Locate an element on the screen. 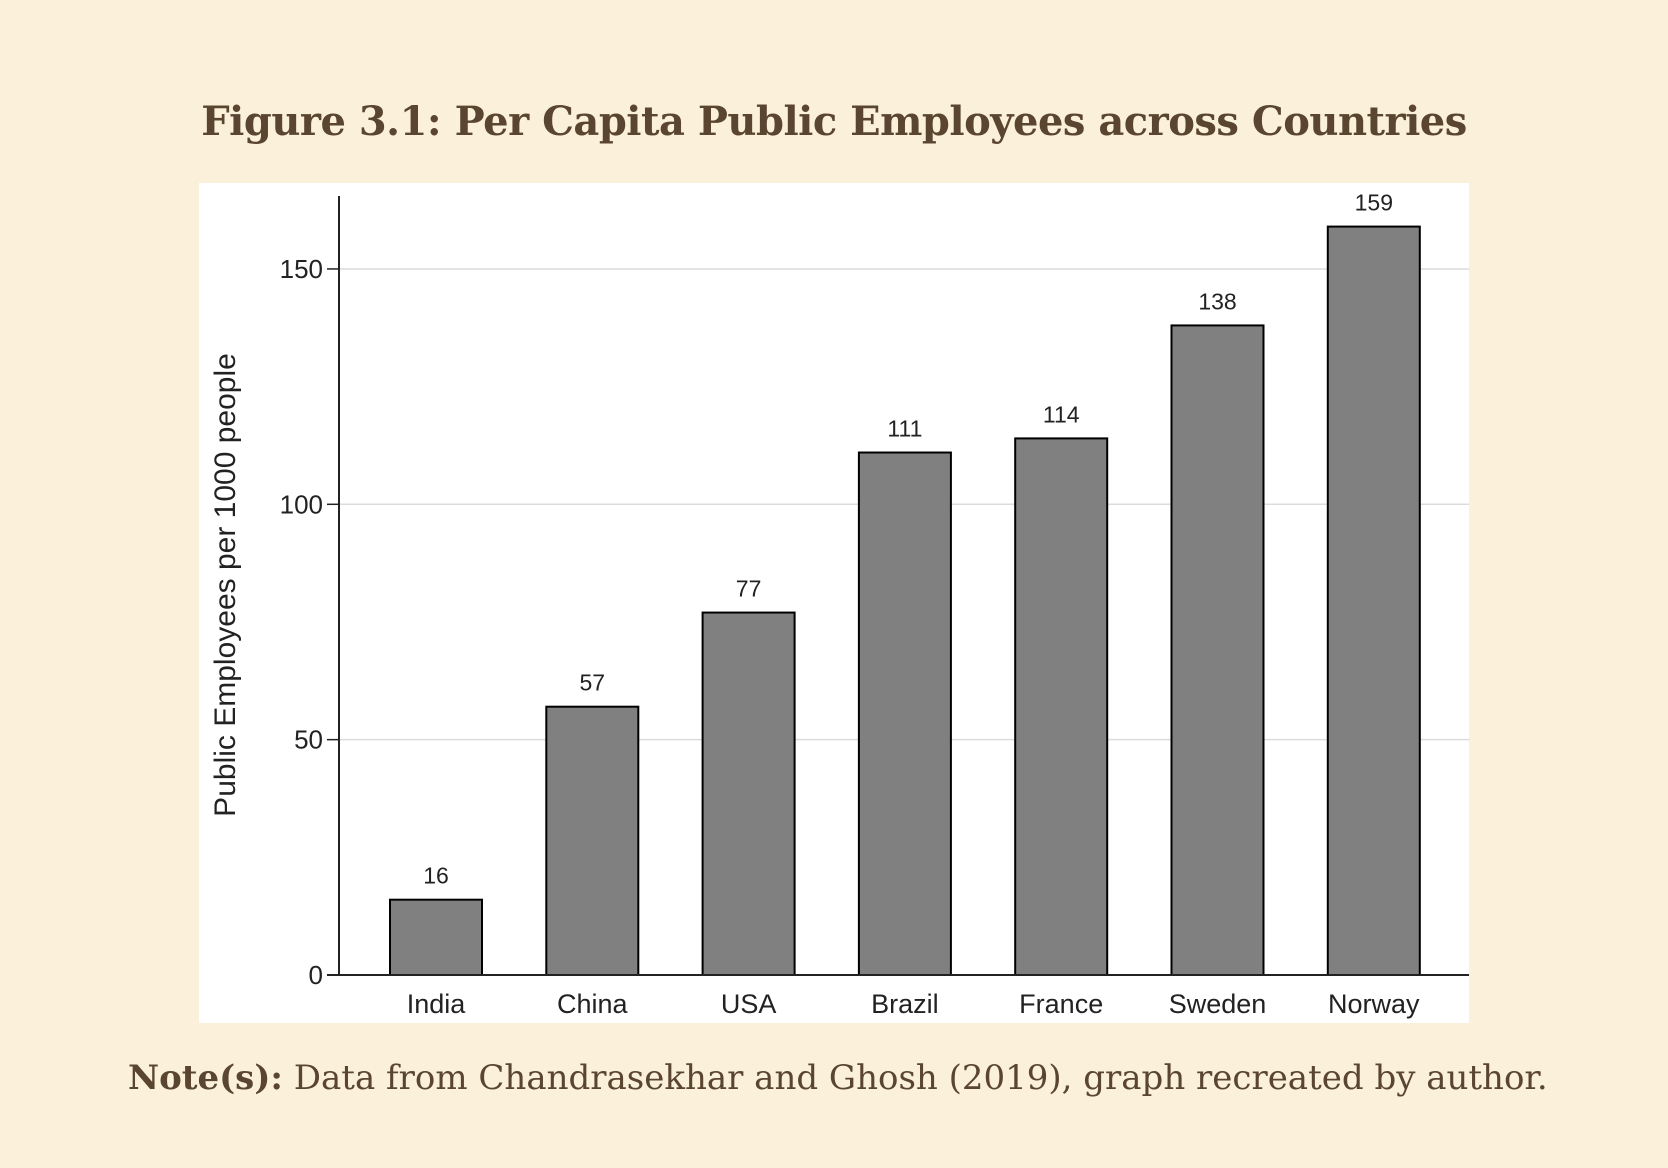 This screenshot has height=1168, width=1668. y-axis-label: Public Employees per 1000 people is located at coordinates (225, 585).